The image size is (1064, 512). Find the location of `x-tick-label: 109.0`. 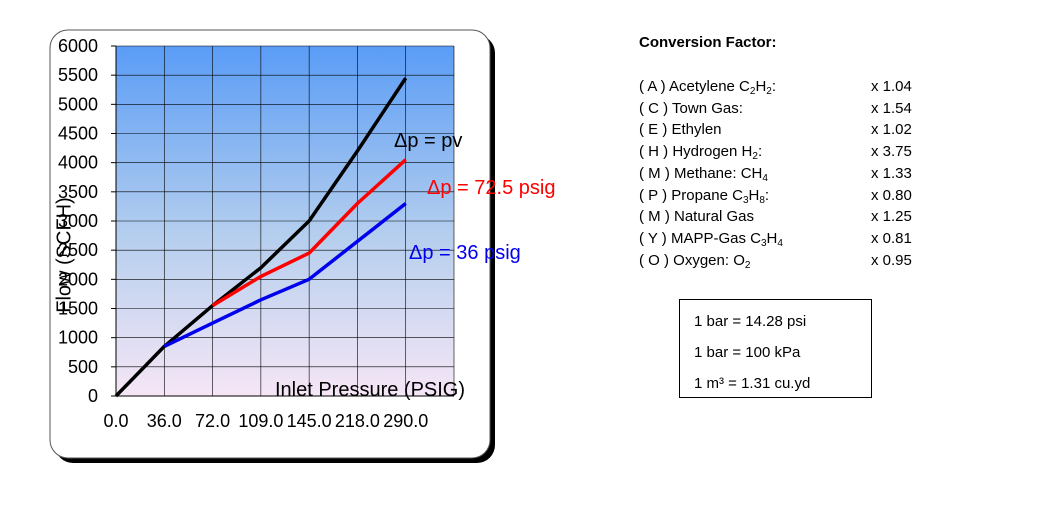

x-tick-label: 109.0 is located at coordinates (260, 421).